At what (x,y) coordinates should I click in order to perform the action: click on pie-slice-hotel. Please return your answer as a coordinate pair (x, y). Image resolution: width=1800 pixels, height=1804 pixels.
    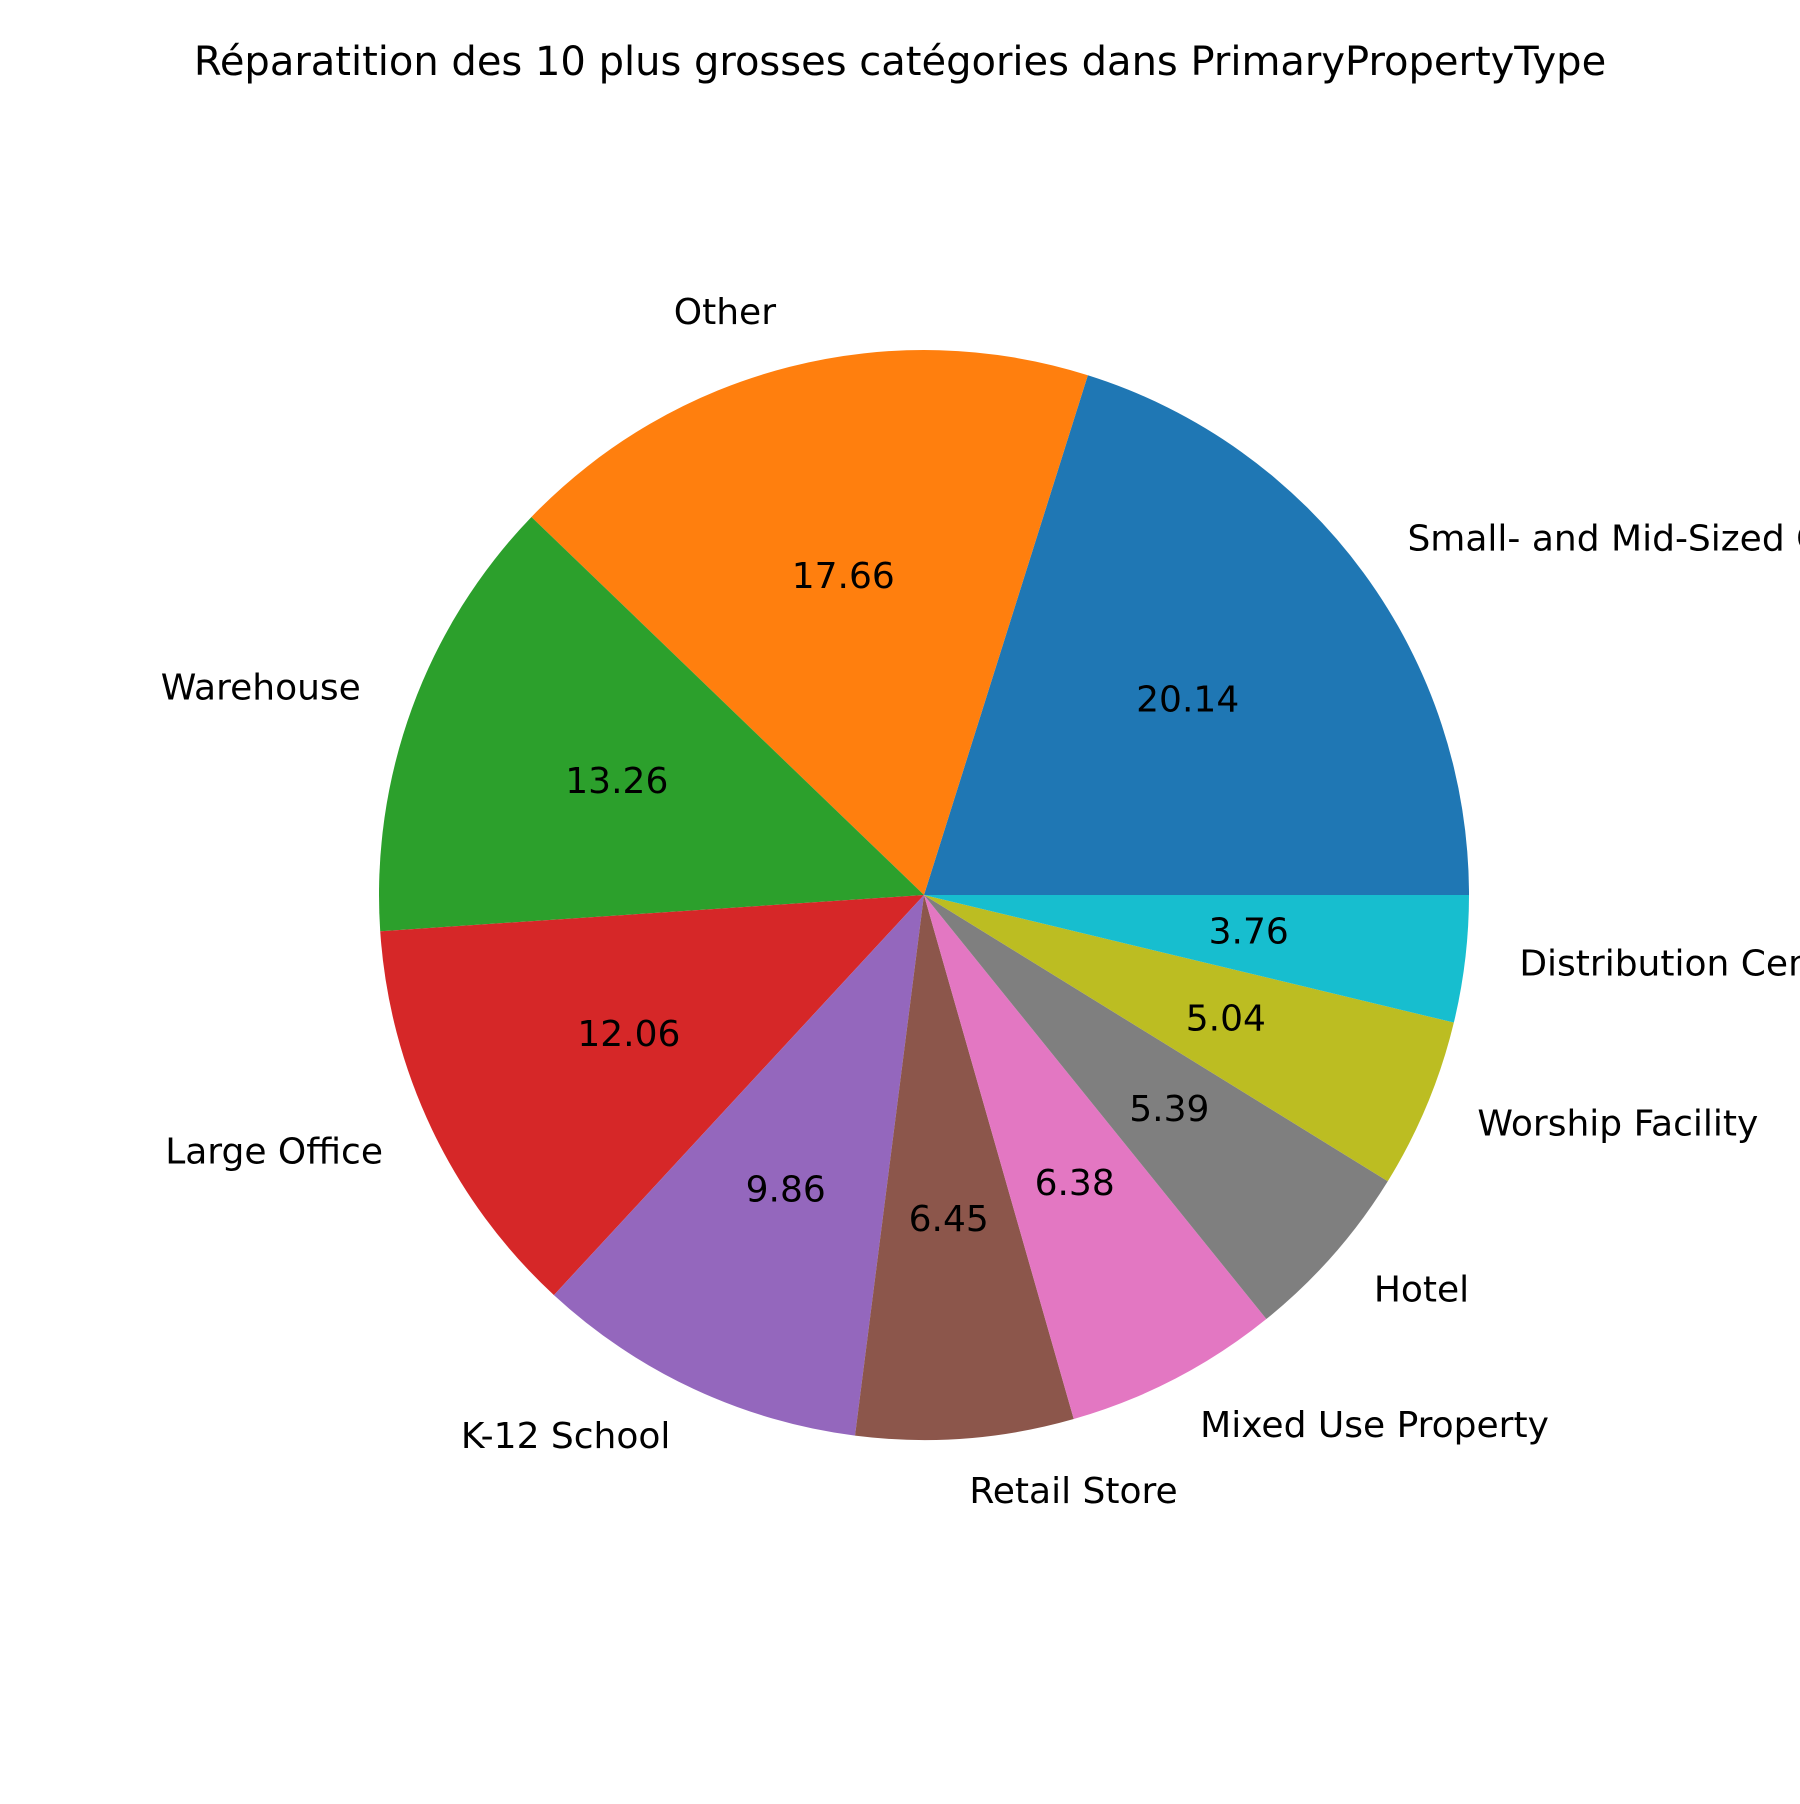
    Looking at the image, I should click on (1156, 1107).